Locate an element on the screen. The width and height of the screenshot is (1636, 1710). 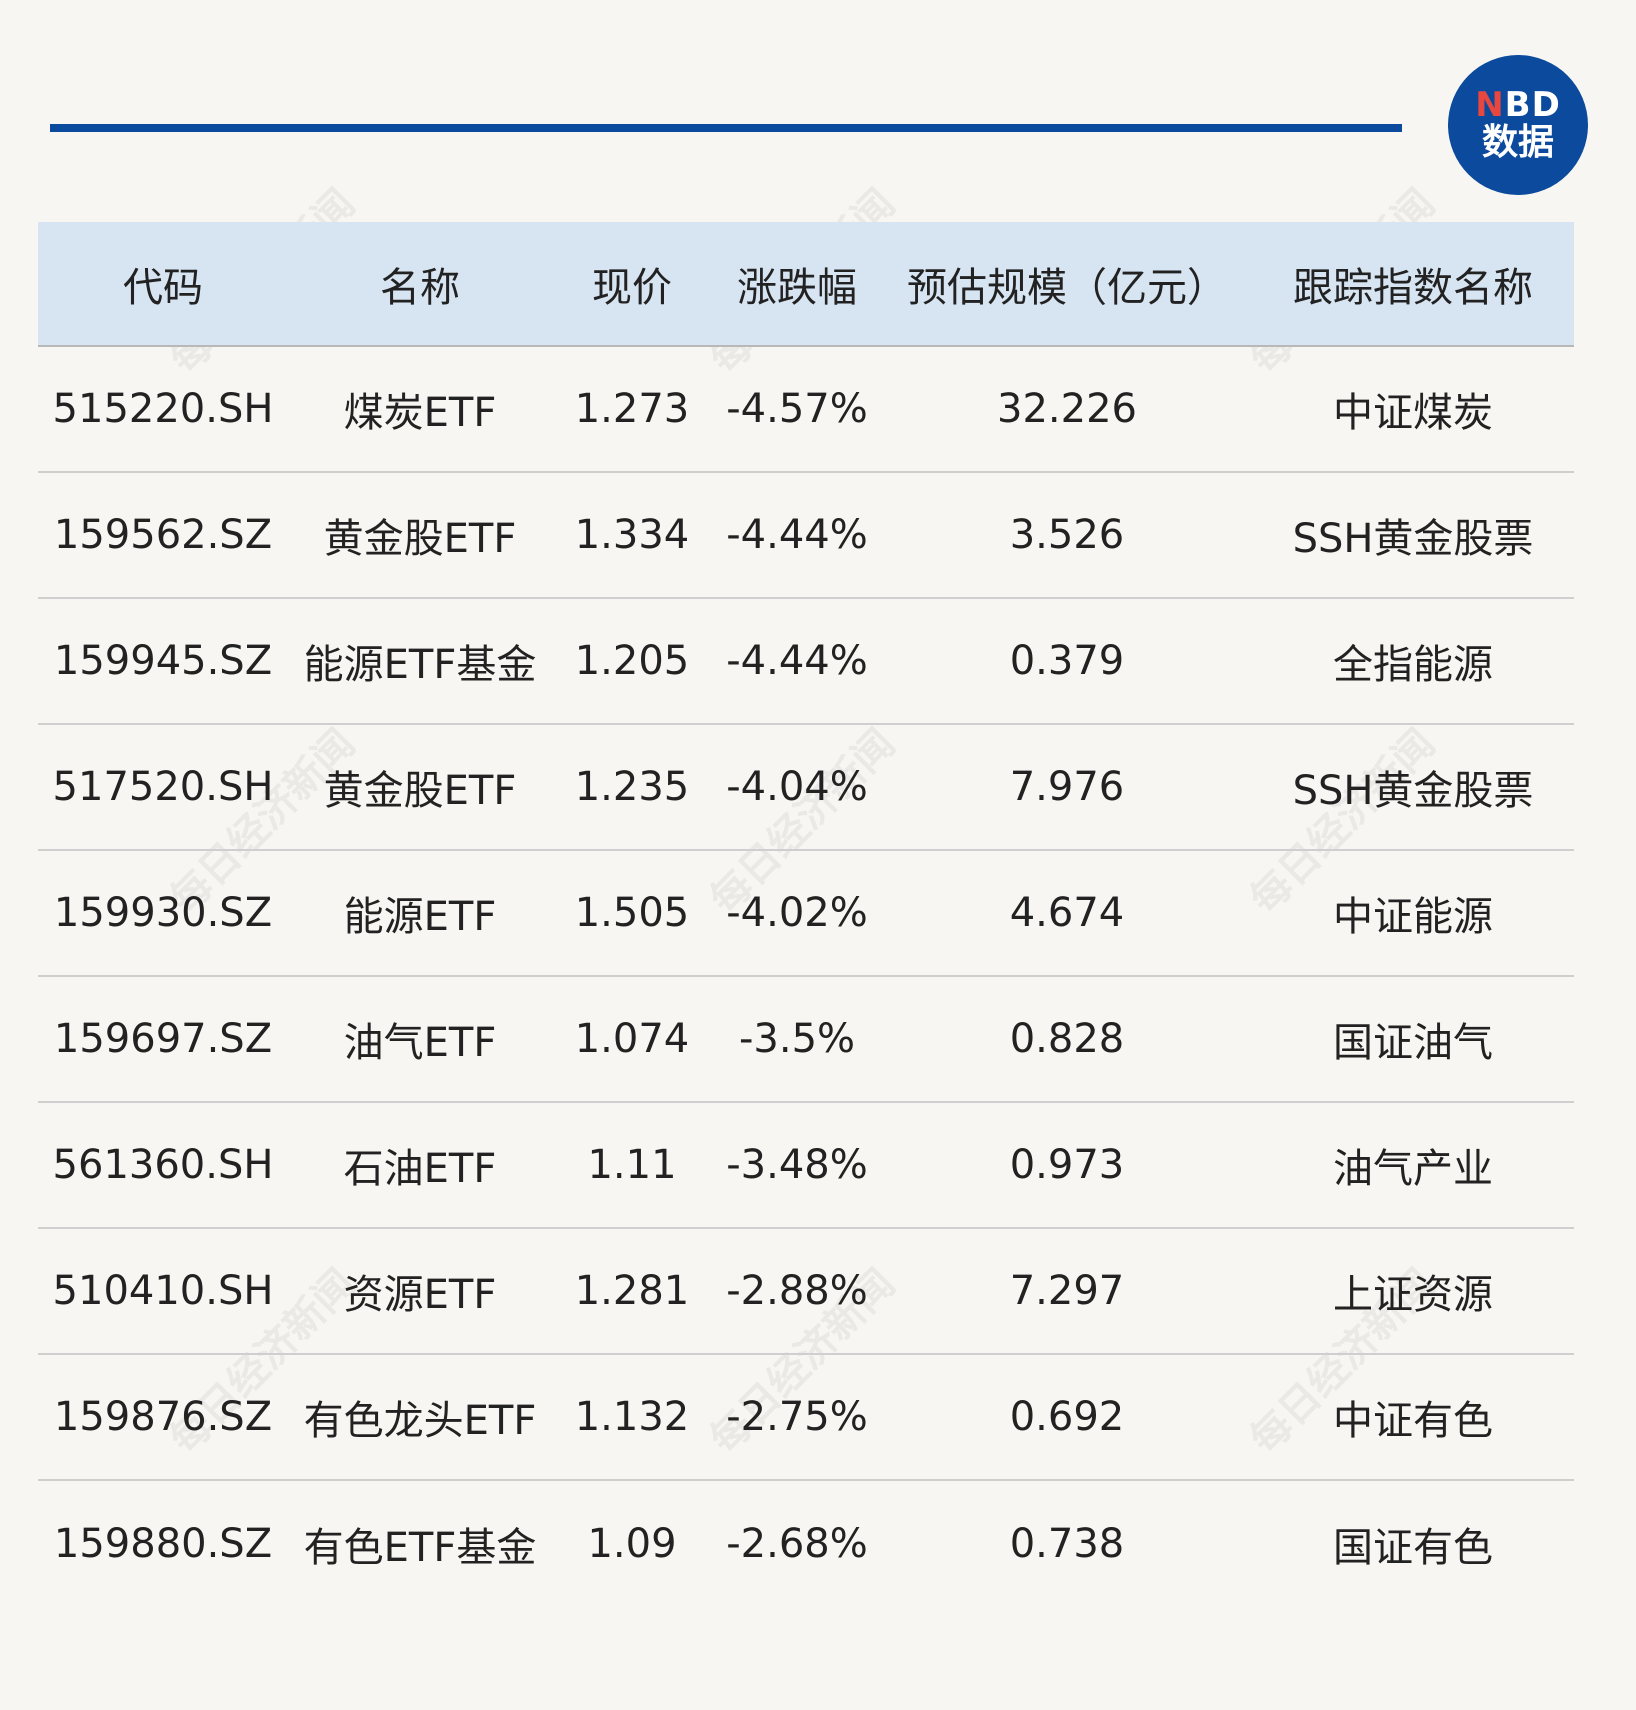
table-cell: 国证有色 is located at coordinates (1413, 1547).